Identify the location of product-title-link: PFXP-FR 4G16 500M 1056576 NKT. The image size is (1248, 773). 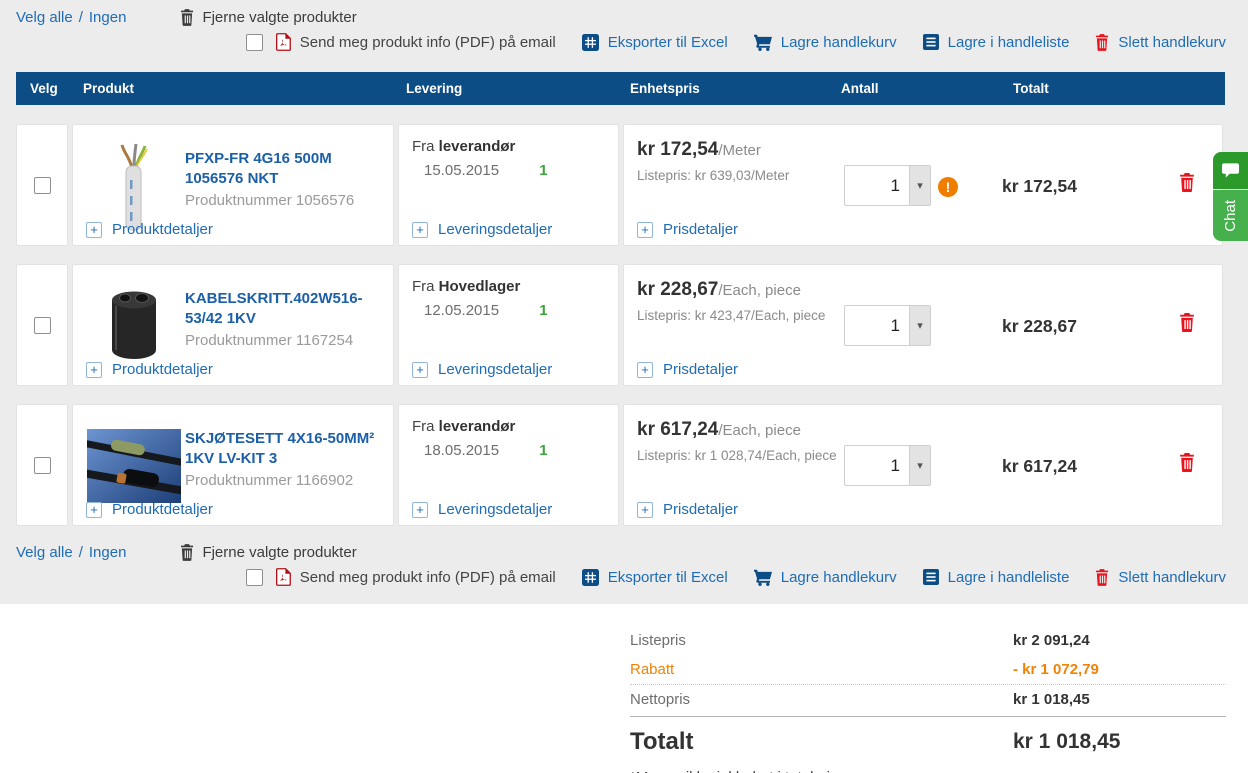
(258, 169).